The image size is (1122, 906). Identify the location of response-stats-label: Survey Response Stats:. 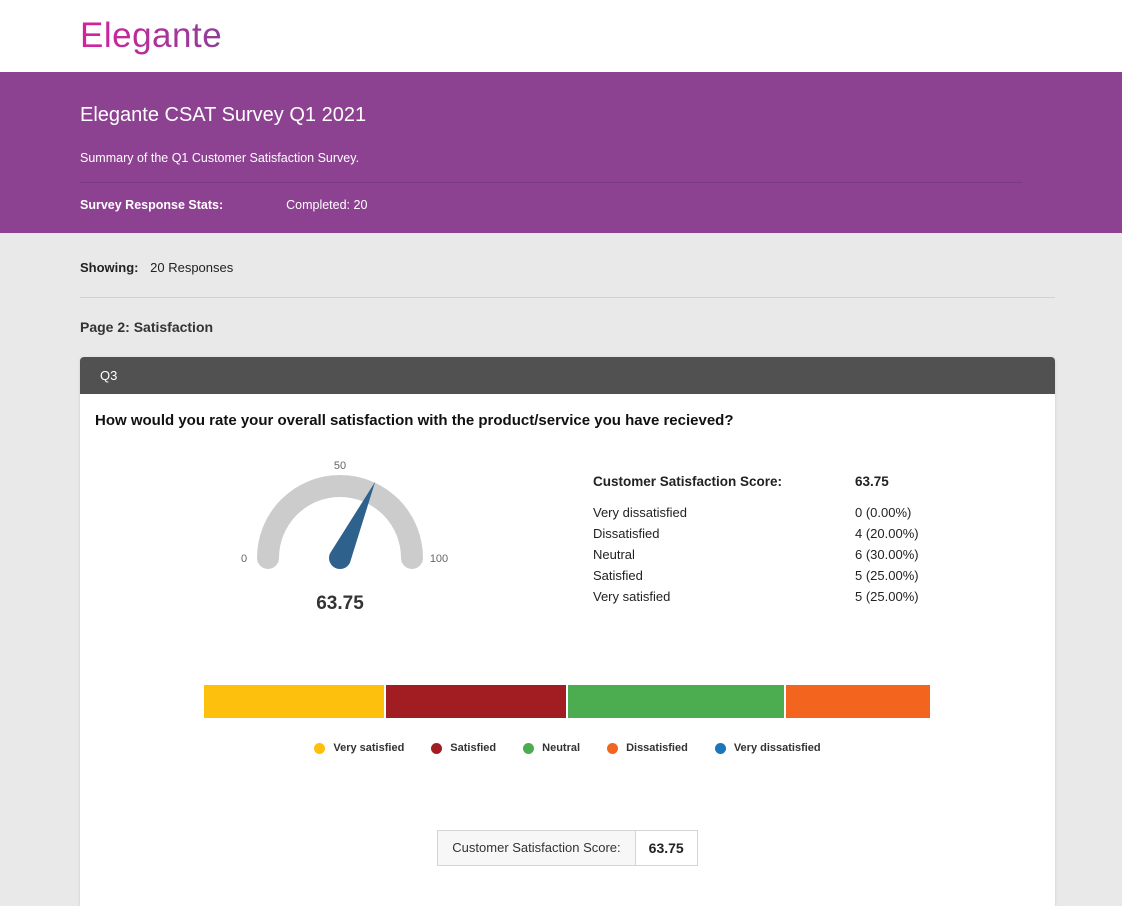
(152, 205).